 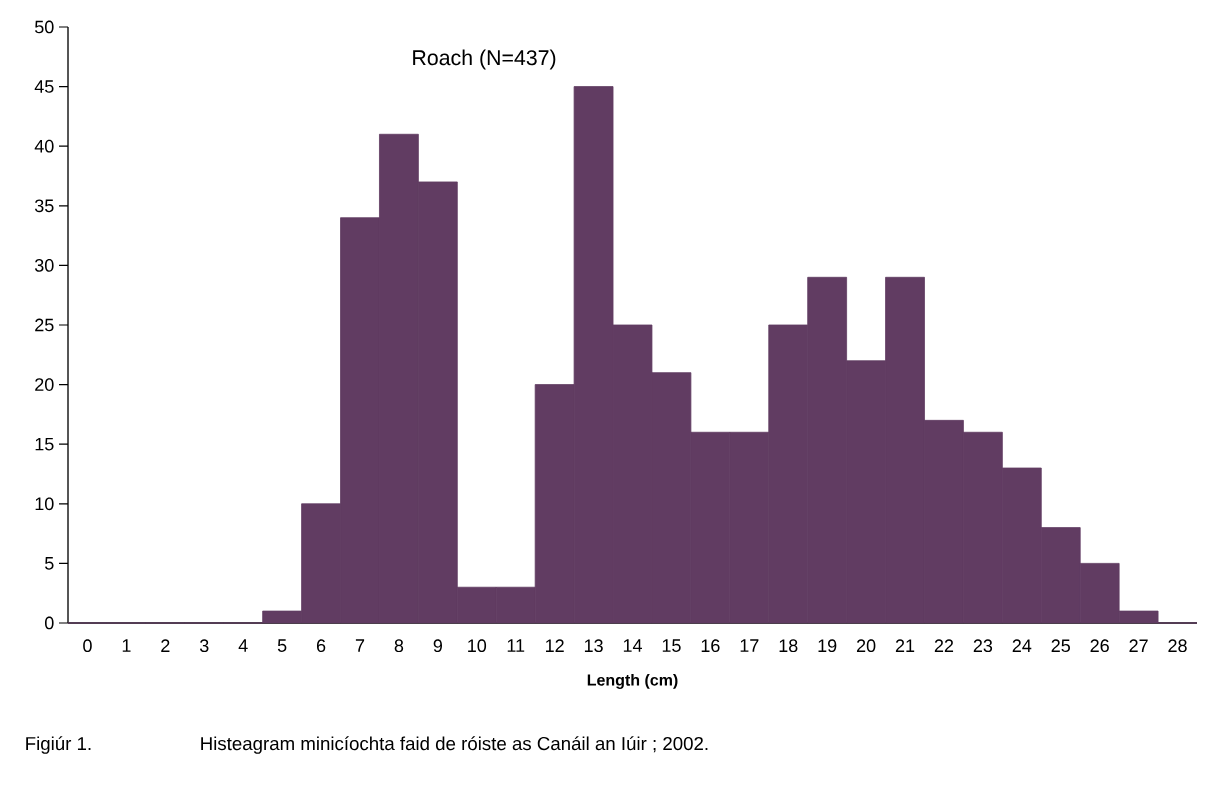 I want to click on x-tick-label: 3, so click(x=204, y=646).